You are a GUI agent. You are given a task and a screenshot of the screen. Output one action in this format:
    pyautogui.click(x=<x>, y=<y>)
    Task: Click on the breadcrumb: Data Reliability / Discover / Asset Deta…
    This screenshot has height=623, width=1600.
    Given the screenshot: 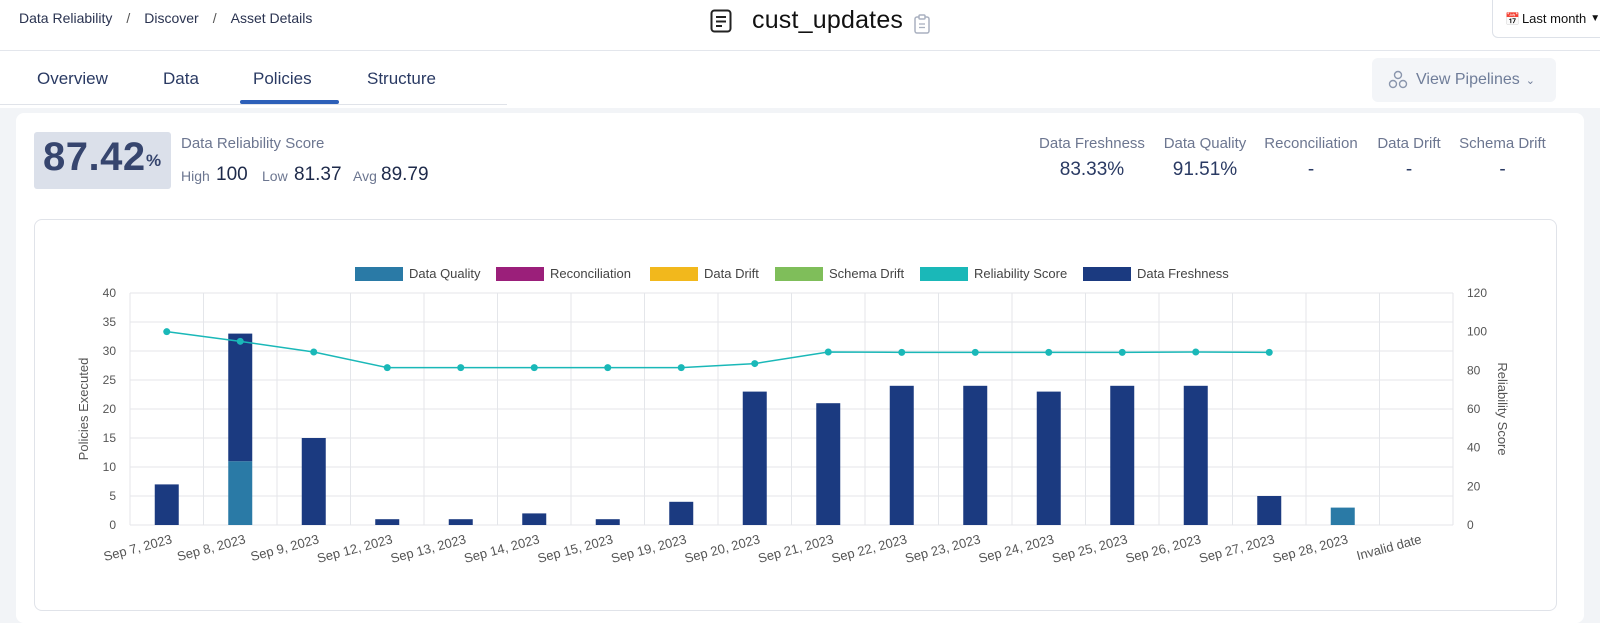 What is the action you would take?
    pyautogui.click(x=165, y=18)
    